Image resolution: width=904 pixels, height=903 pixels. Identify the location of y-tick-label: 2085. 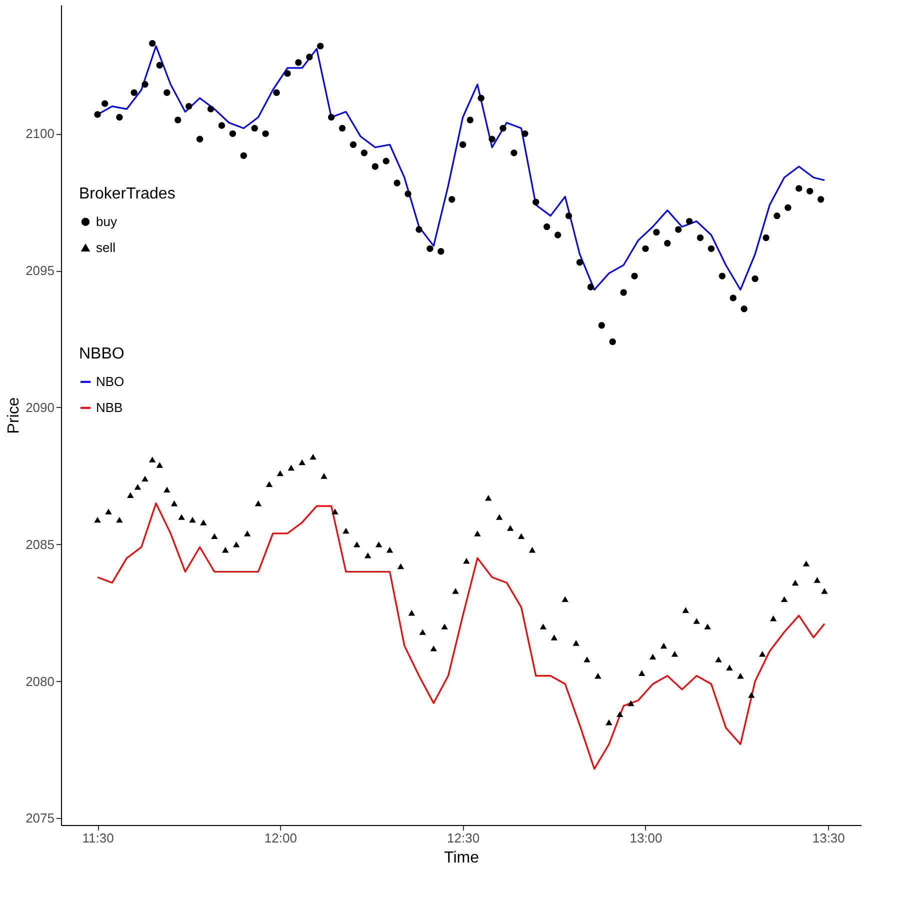
(40, 544).